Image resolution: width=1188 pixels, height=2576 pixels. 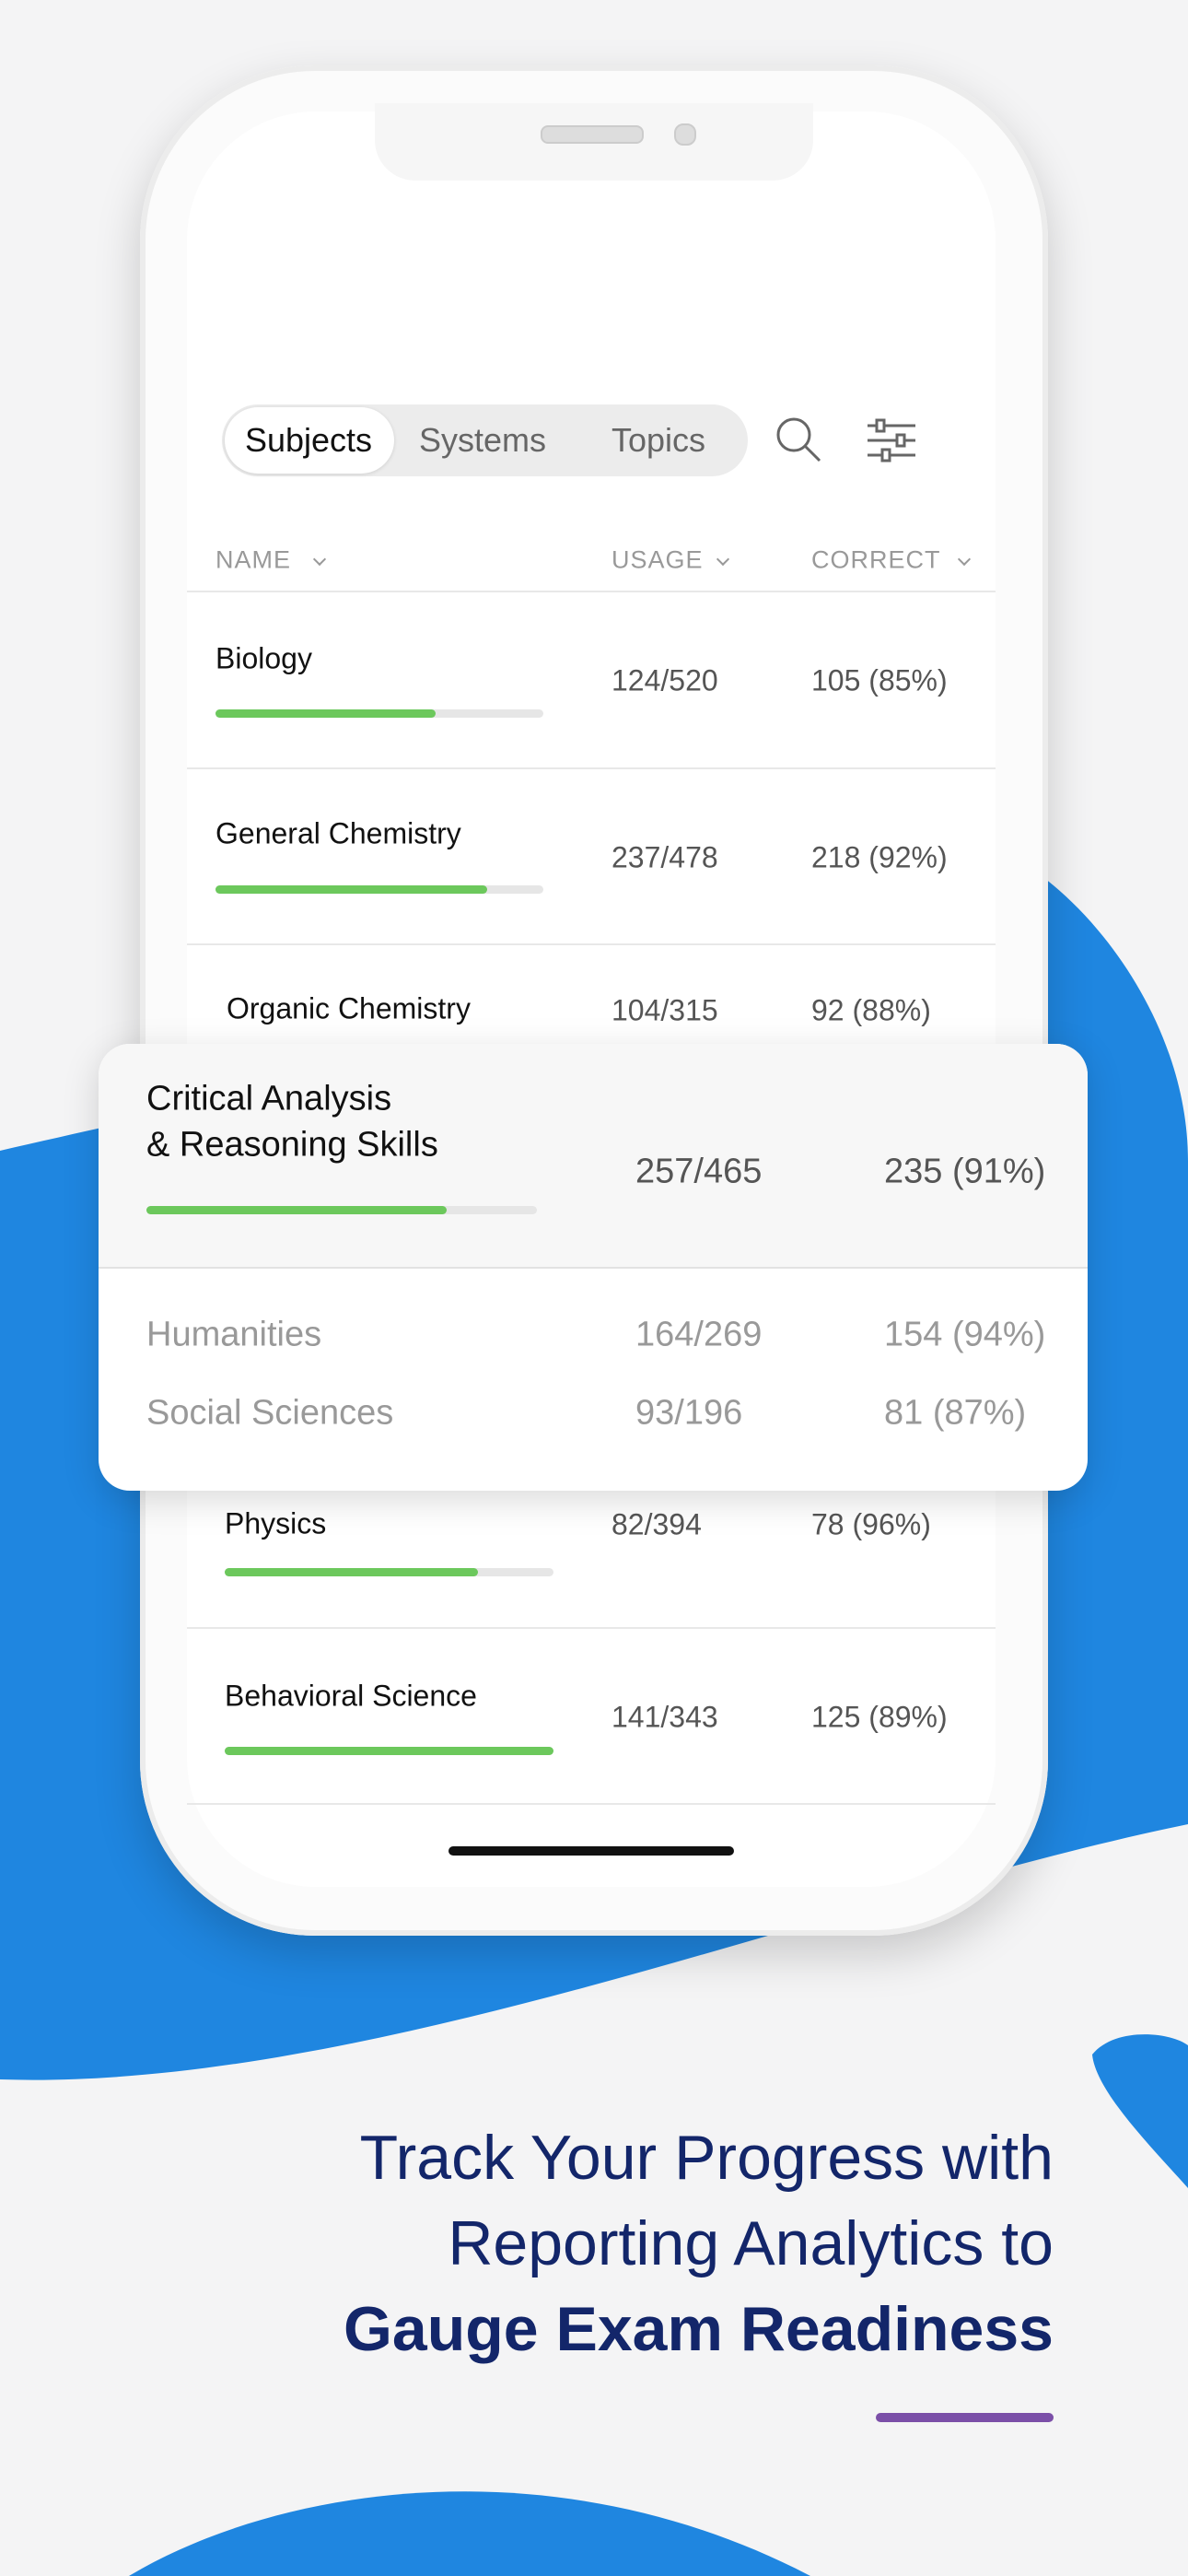 What do you see at coordinates (965, 1171) in the screenshot?
I see `card-correct: 235 (91%)` at bounding box center [965, 1171].